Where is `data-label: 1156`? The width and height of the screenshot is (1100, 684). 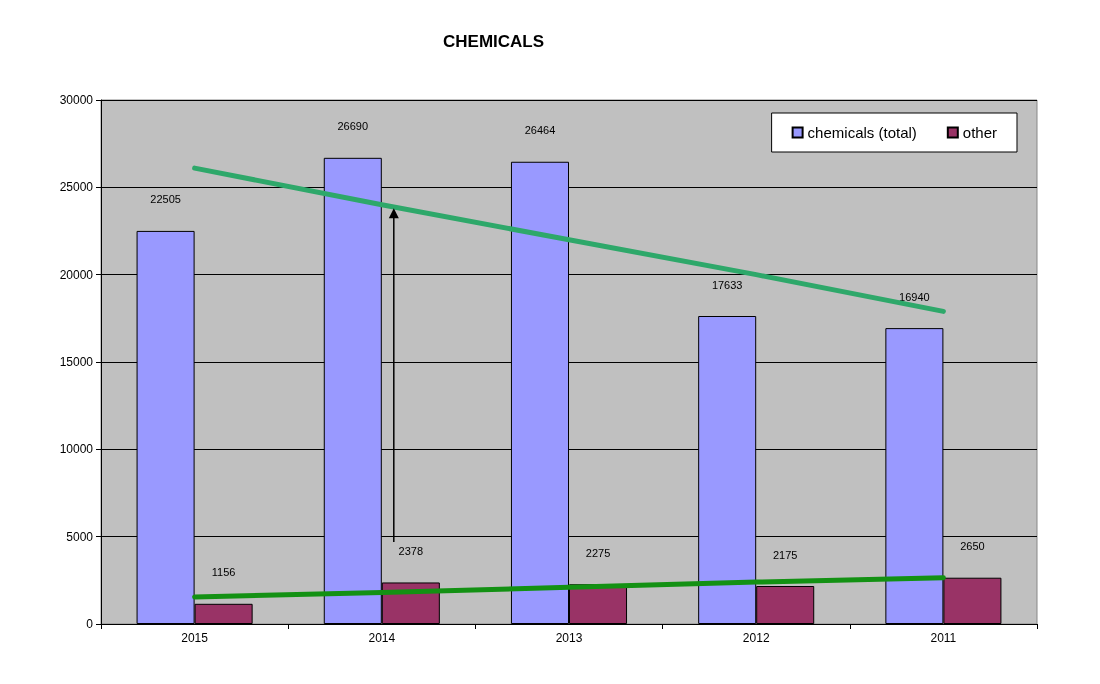 data-label: 1156 is located at coordinates (223, 572).